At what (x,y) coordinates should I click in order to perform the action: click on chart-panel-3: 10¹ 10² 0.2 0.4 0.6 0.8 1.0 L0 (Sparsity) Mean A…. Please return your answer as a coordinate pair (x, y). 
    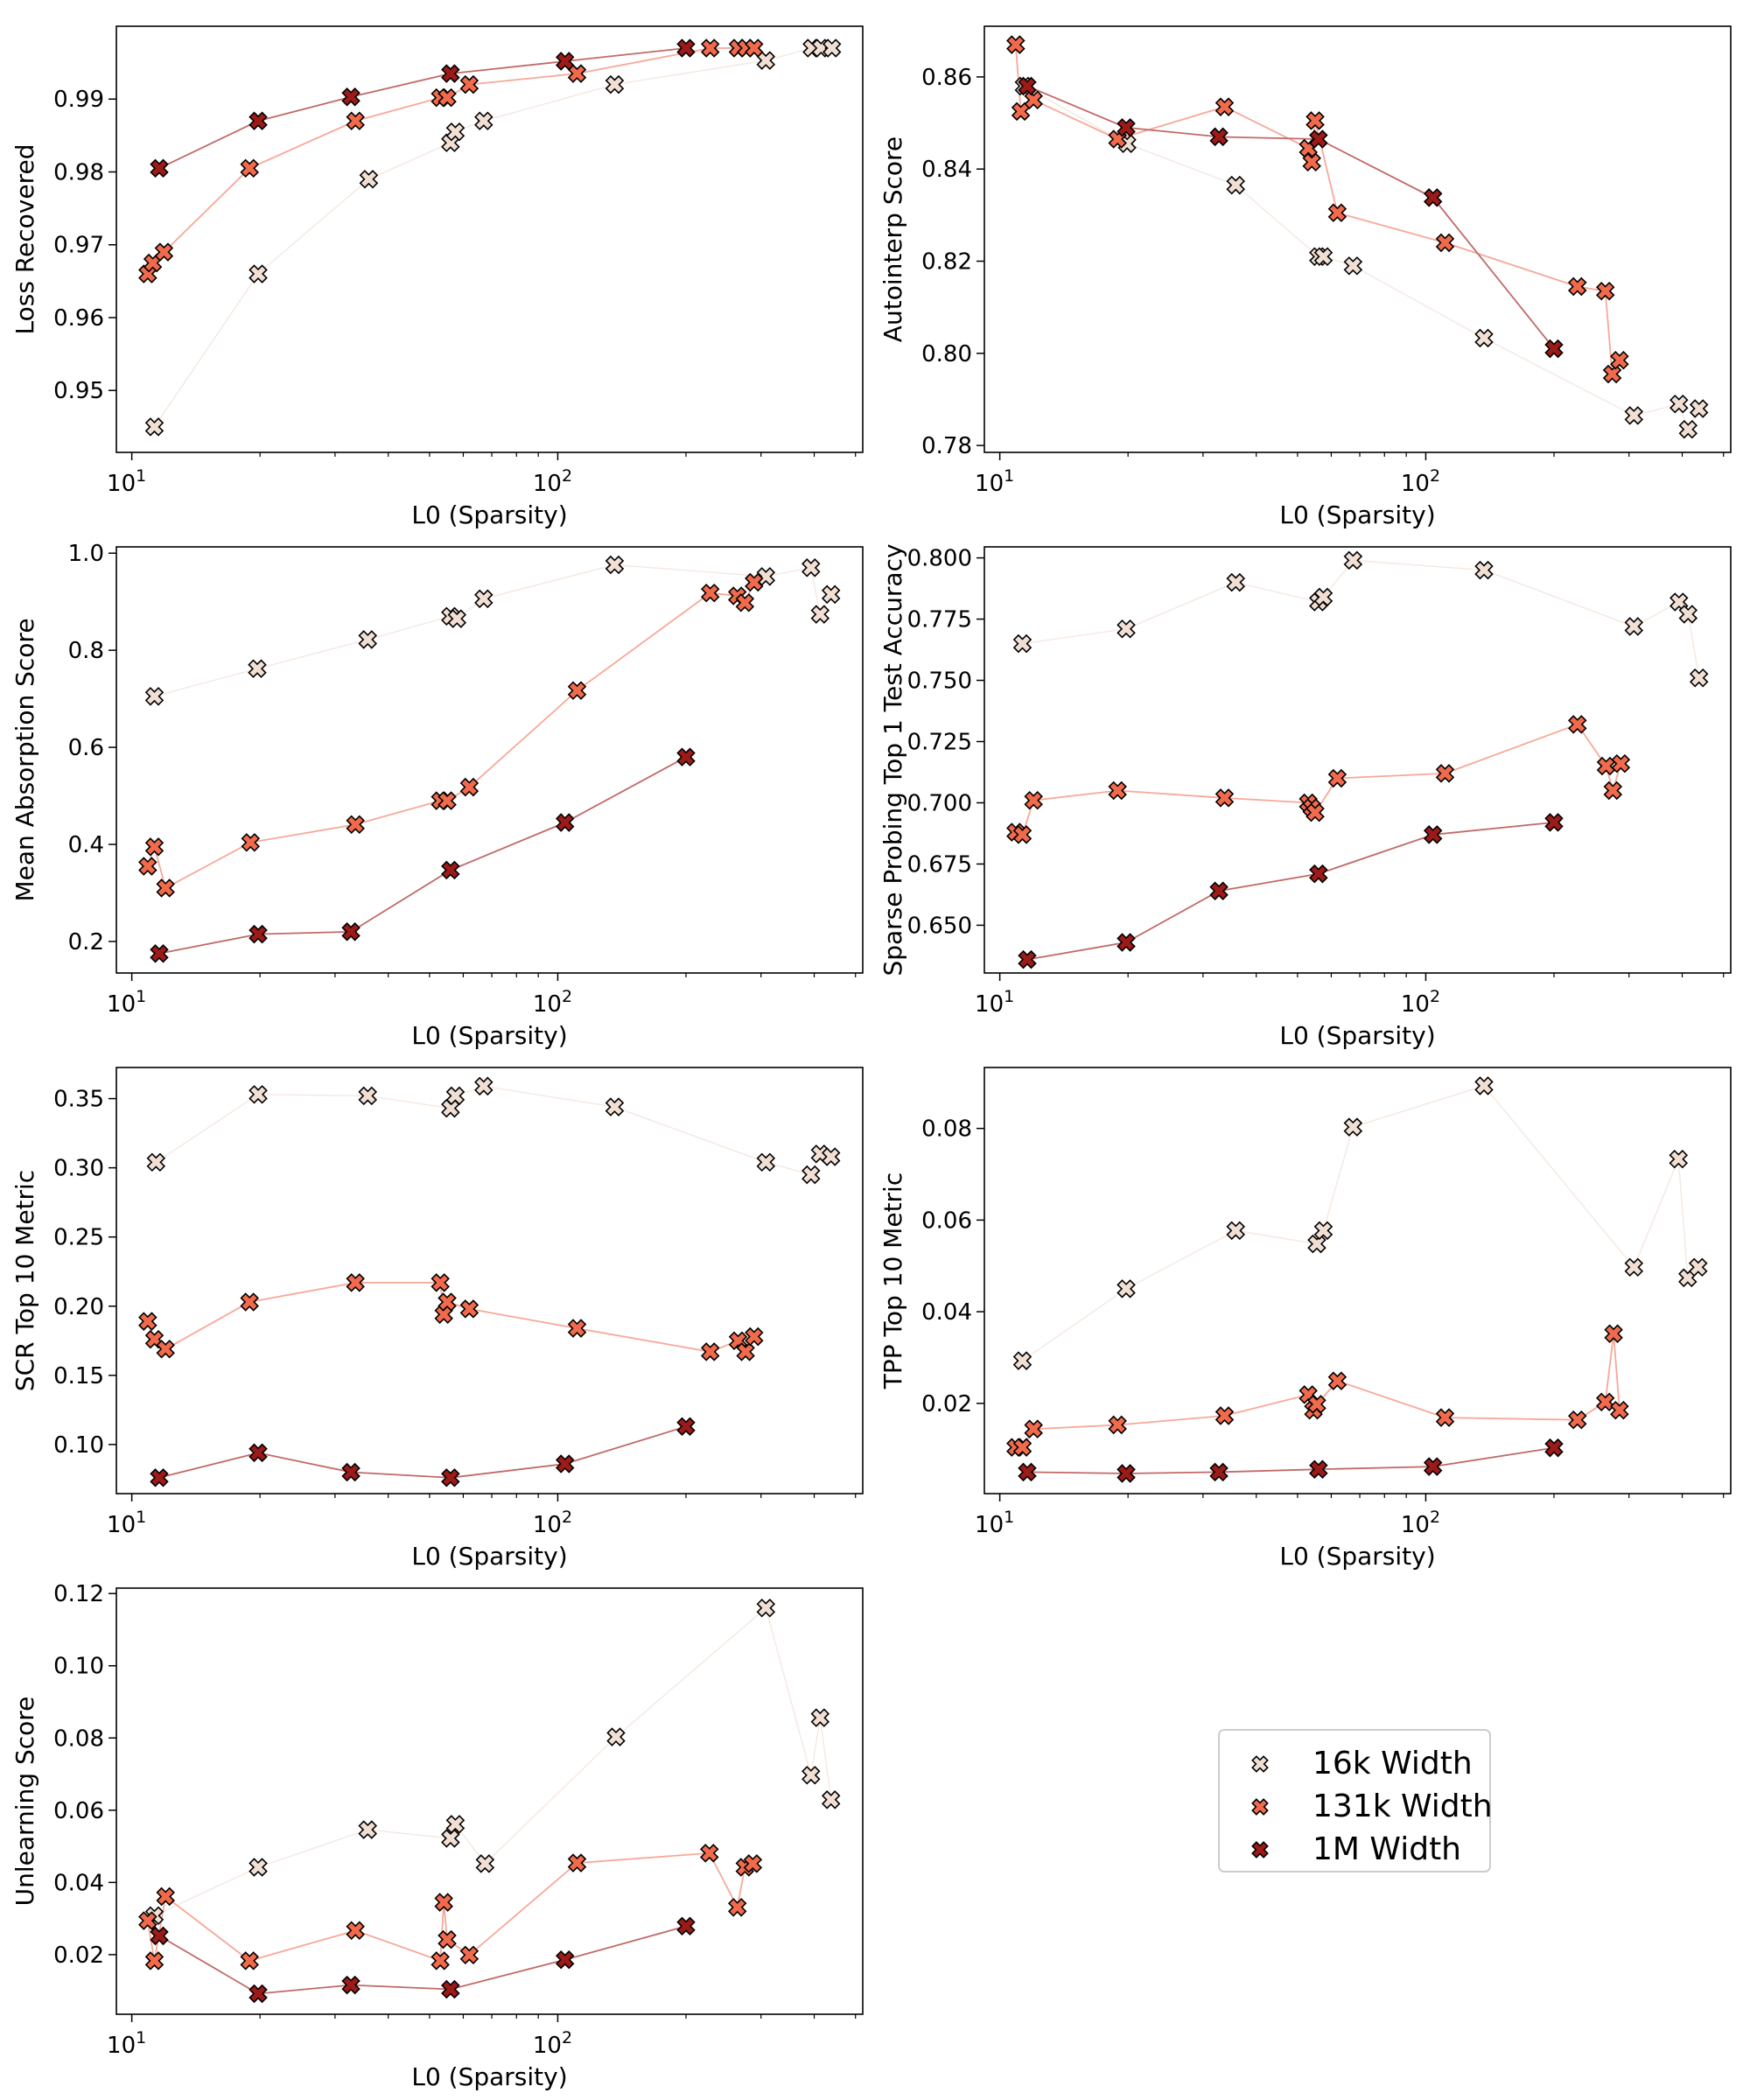
    Looking at the image, I should click on (437, 795).